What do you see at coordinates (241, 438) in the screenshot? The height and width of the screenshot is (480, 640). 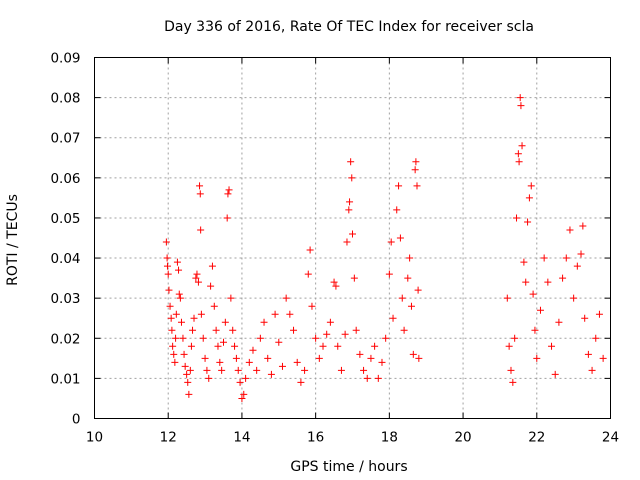 I see `x-tick-label: 14` at bounding box center [241, 438].